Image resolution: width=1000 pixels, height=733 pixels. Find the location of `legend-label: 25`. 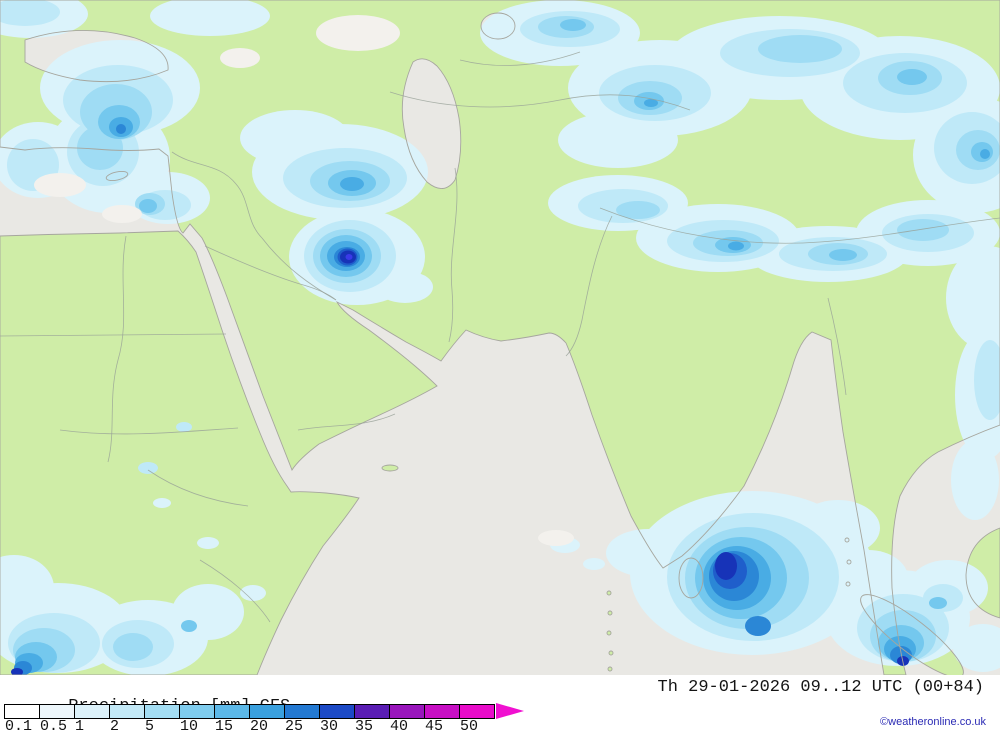

legend-label: 25 is located at coordinates (294, 725).